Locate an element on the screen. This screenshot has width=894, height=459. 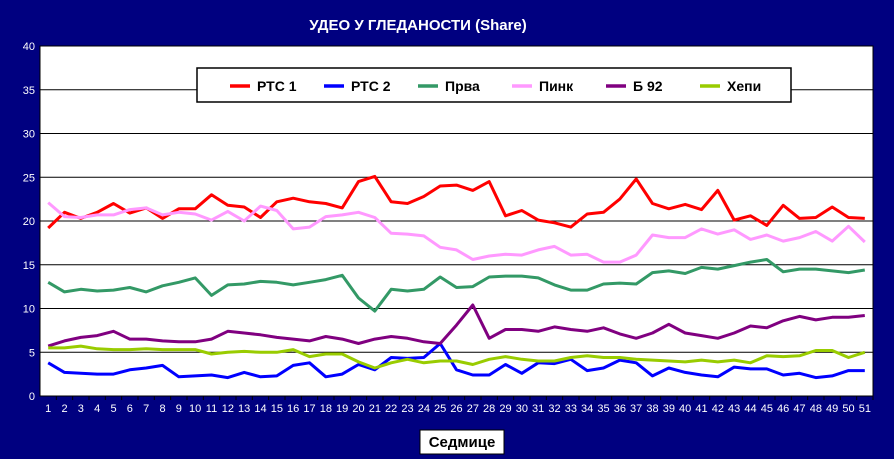
y-tick-label: 15 is located at coordinates (29, 266).